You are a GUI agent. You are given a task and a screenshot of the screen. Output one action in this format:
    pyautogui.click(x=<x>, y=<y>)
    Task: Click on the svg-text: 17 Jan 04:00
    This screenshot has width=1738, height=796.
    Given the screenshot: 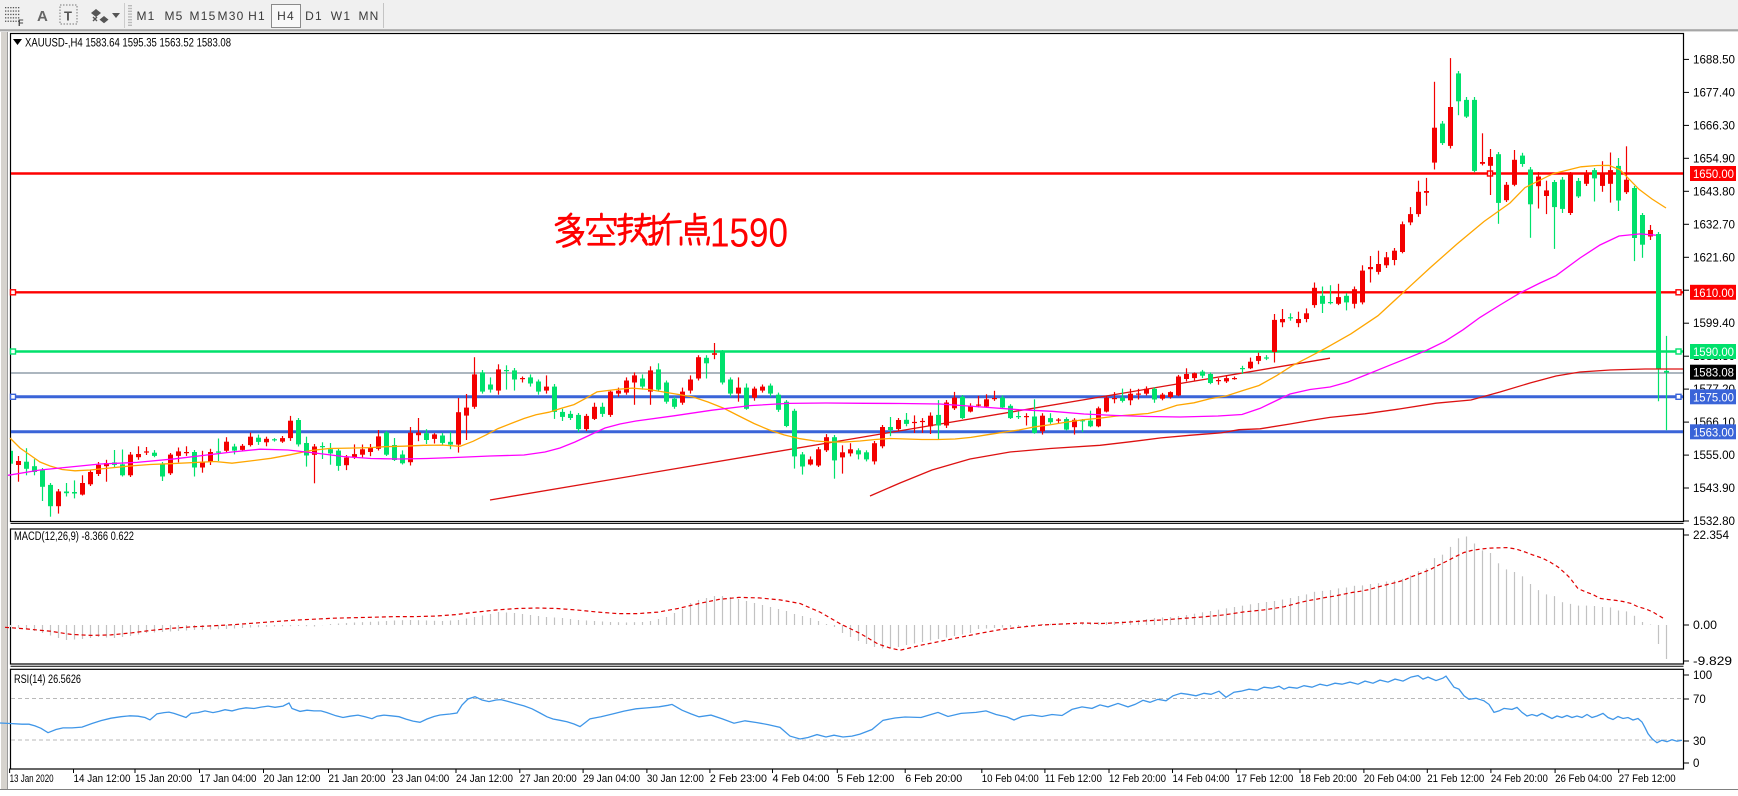 What is the action you would take?
    pyautogui.click(x=228, y=779)
    